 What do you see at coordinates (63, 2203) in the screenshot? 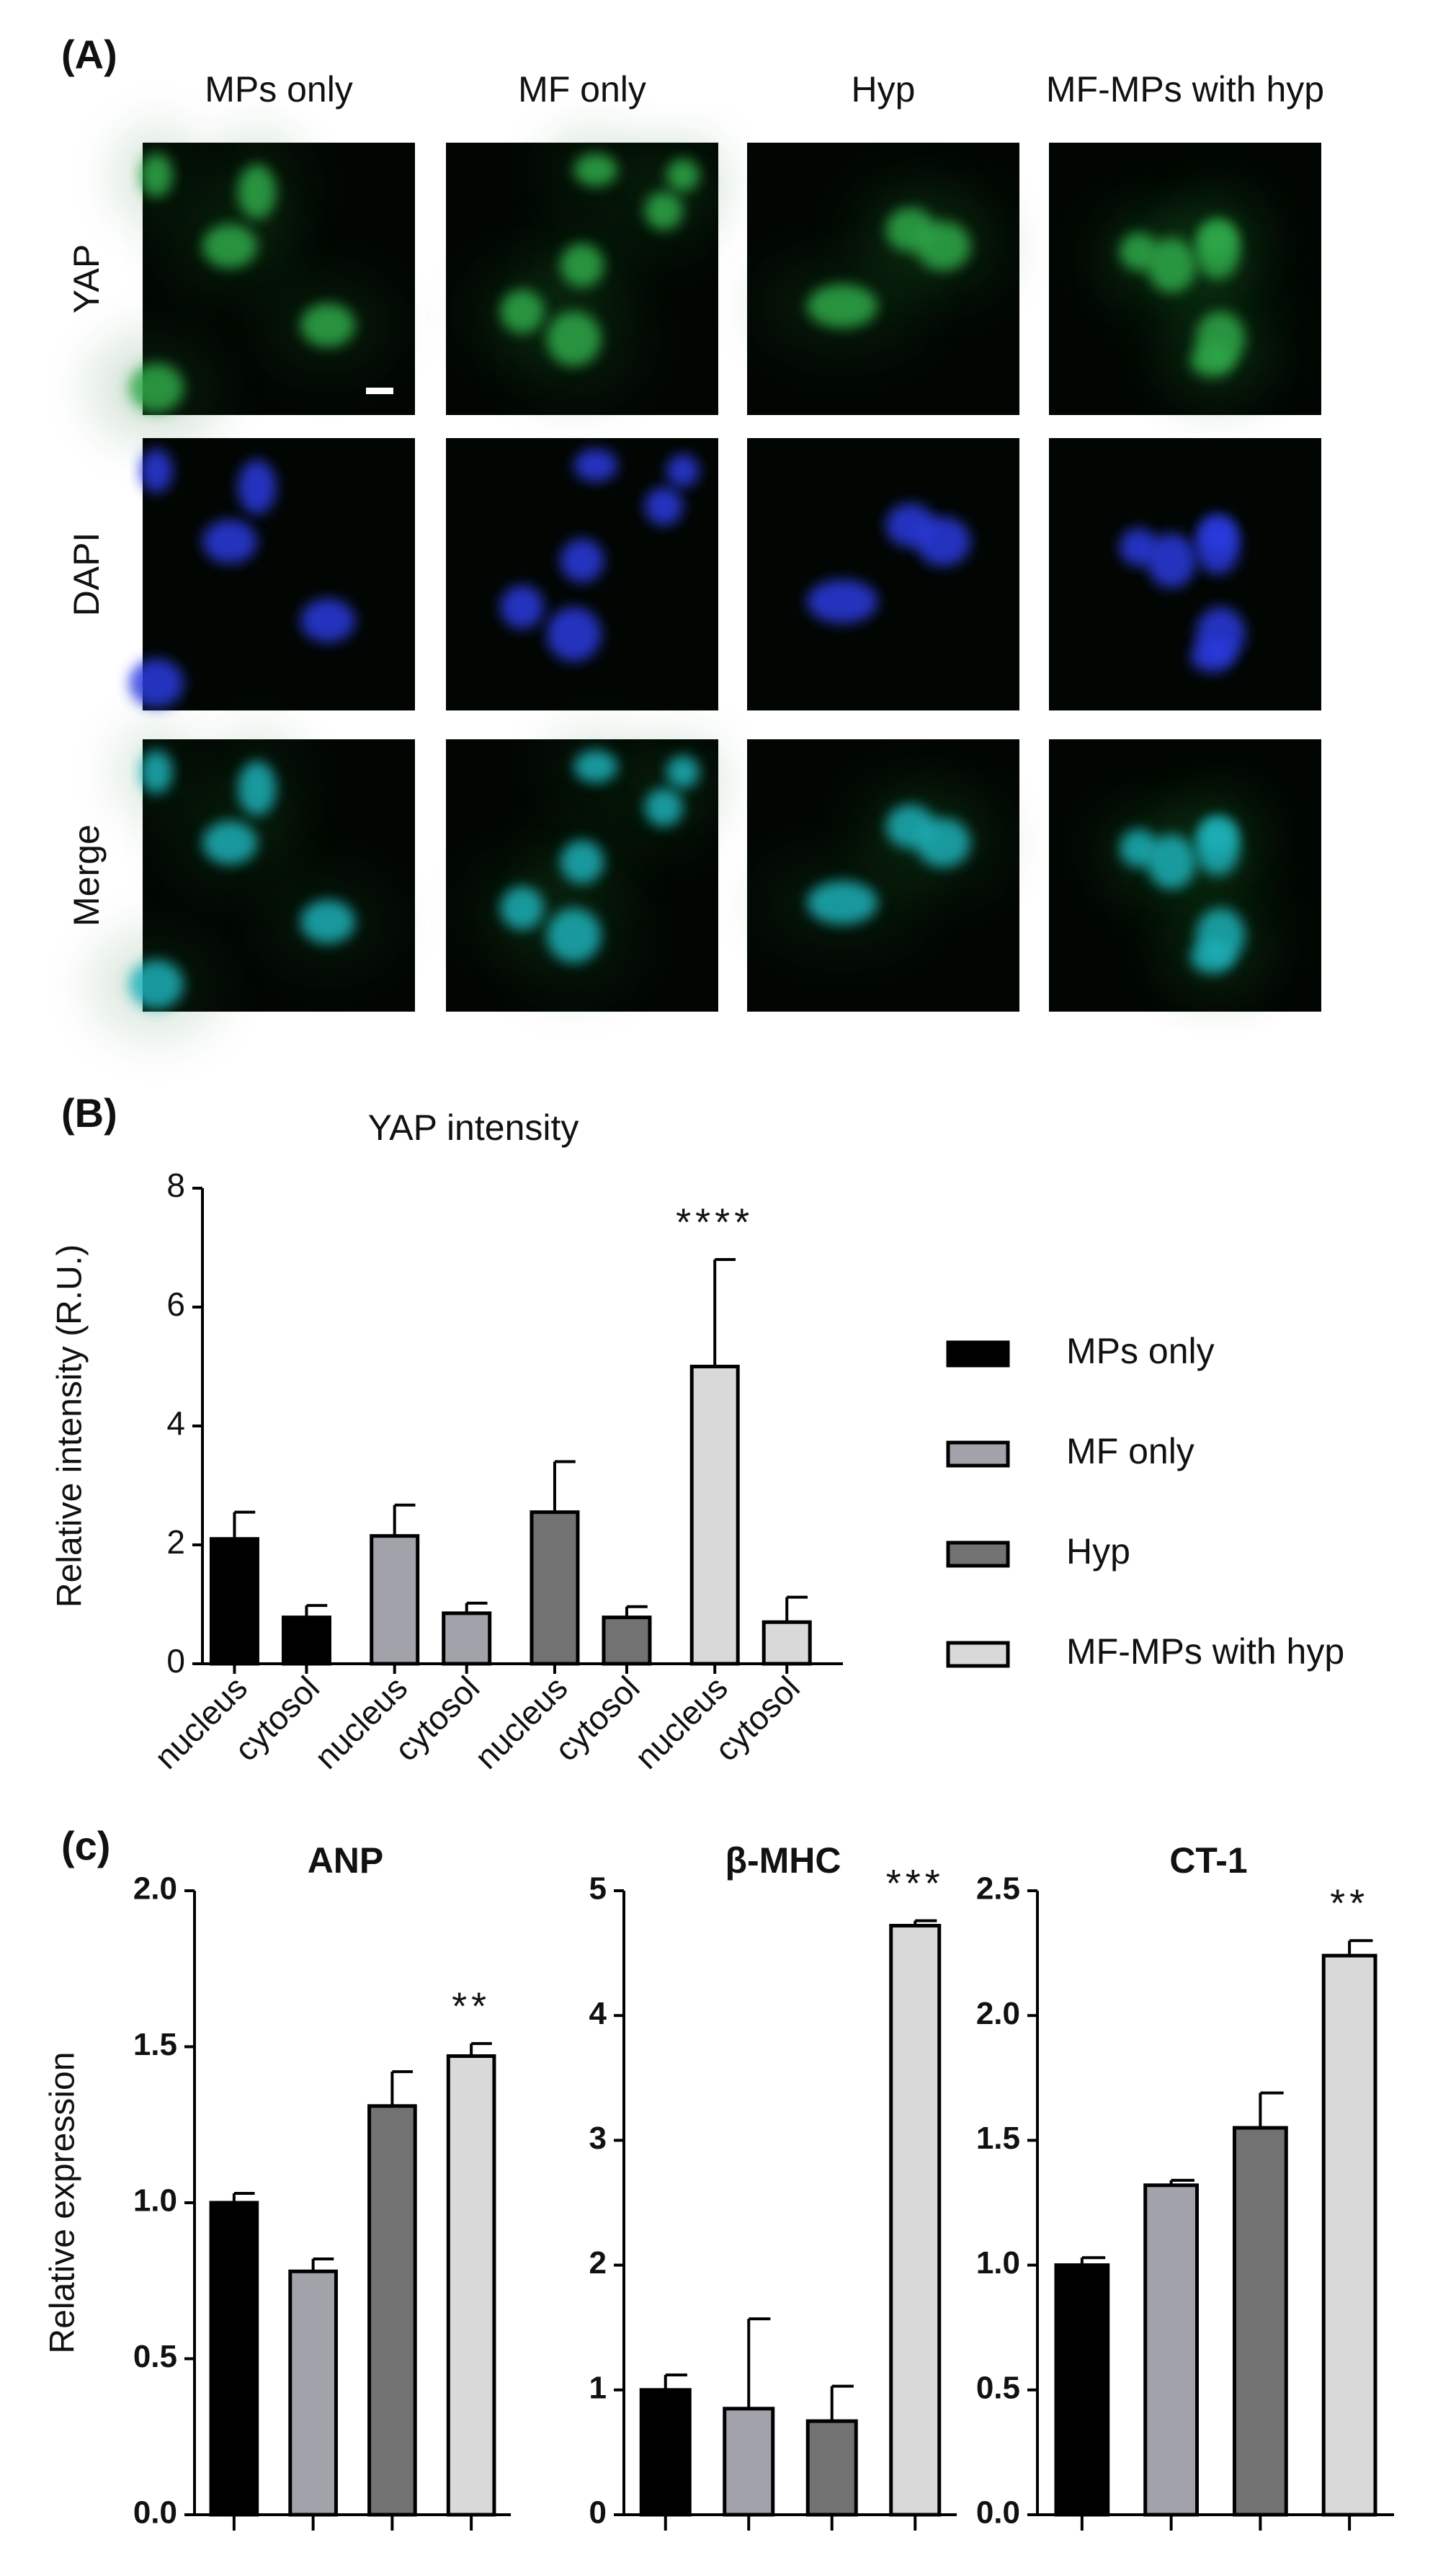
I see `y-axis-label: Relative expression` at bounding box center [63, 2203].